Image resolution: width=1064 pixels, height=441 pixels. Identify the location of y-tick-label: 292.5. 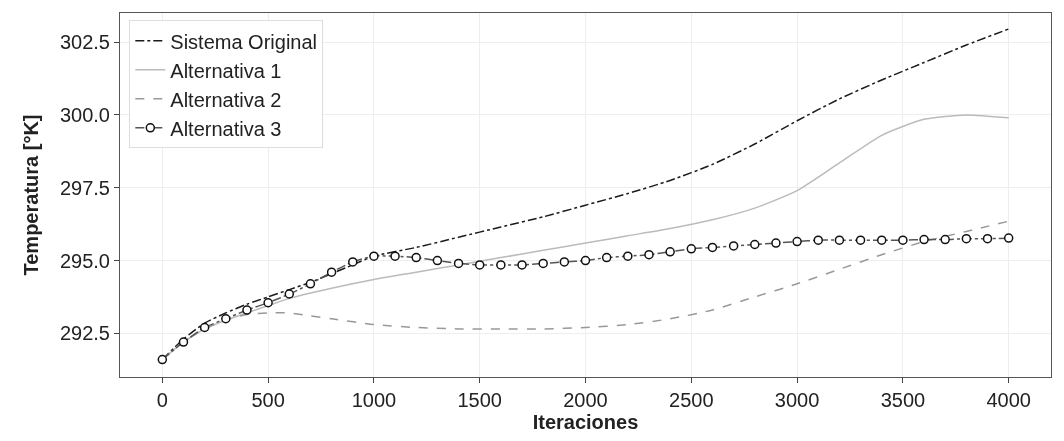
(84, 333).